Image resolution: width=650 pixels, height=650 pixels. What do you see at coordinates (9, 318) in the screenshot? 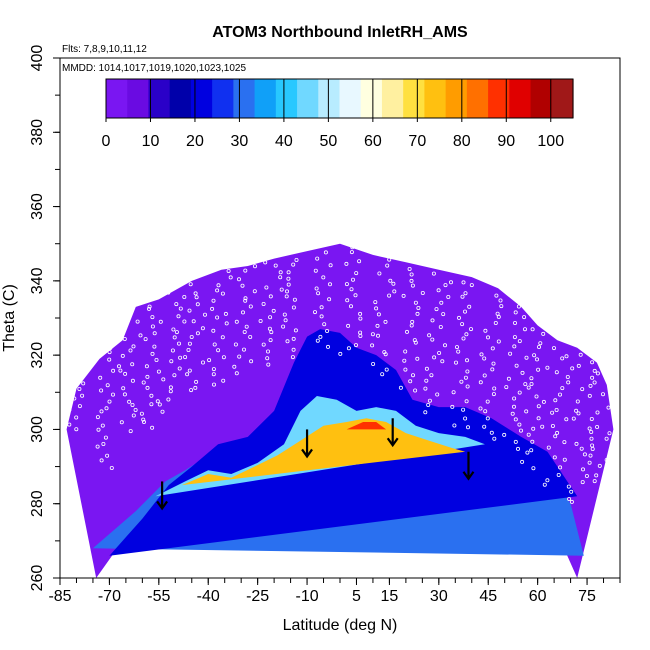
I see `y-axis-label: Theta (C)` at bounding box center [9, 318].